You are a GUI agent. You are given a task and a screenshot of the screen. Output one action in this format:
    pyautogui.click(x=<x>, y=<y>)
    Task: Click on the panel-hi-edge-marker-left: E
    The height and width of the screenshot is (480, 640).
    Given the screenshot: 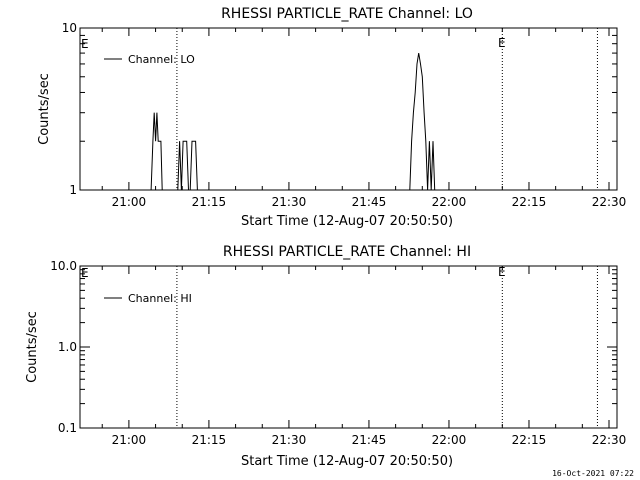 What is the action you would take?
    pyautogui.click(x=85, y=273)
    